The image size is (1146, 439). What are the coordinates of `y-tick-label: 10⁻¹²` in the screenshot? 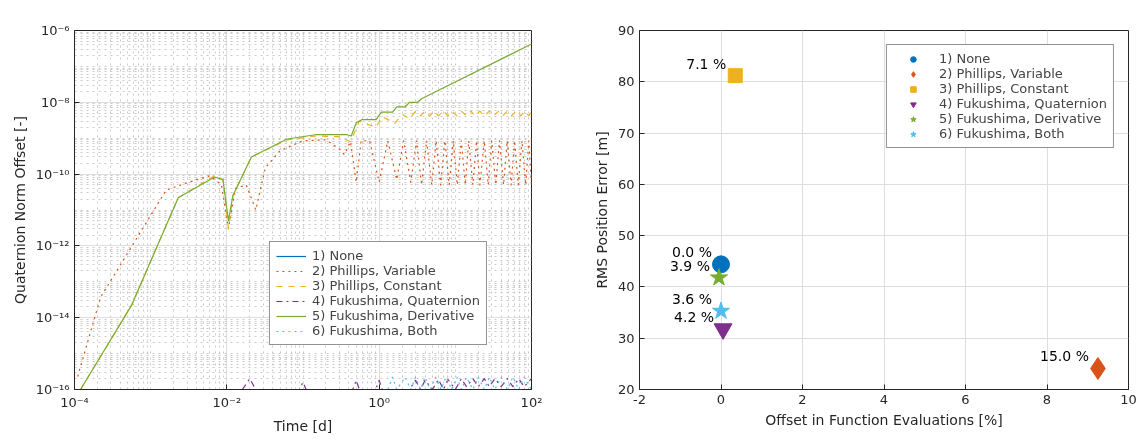 It's located at (52, 246).